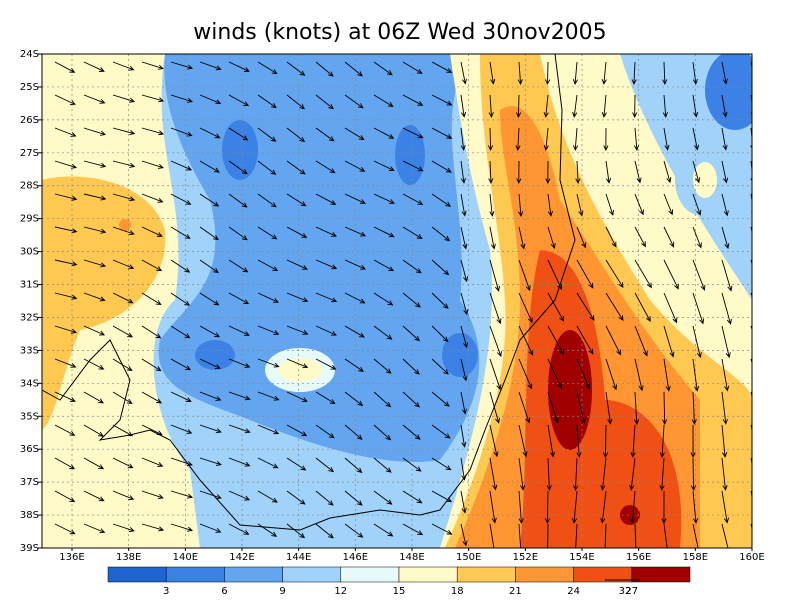 The image size is (800, 600). What do you see at coordinates (29, 186) in the screenshot?
I see `lat-label: 28S` at bounding box center [29, 186].